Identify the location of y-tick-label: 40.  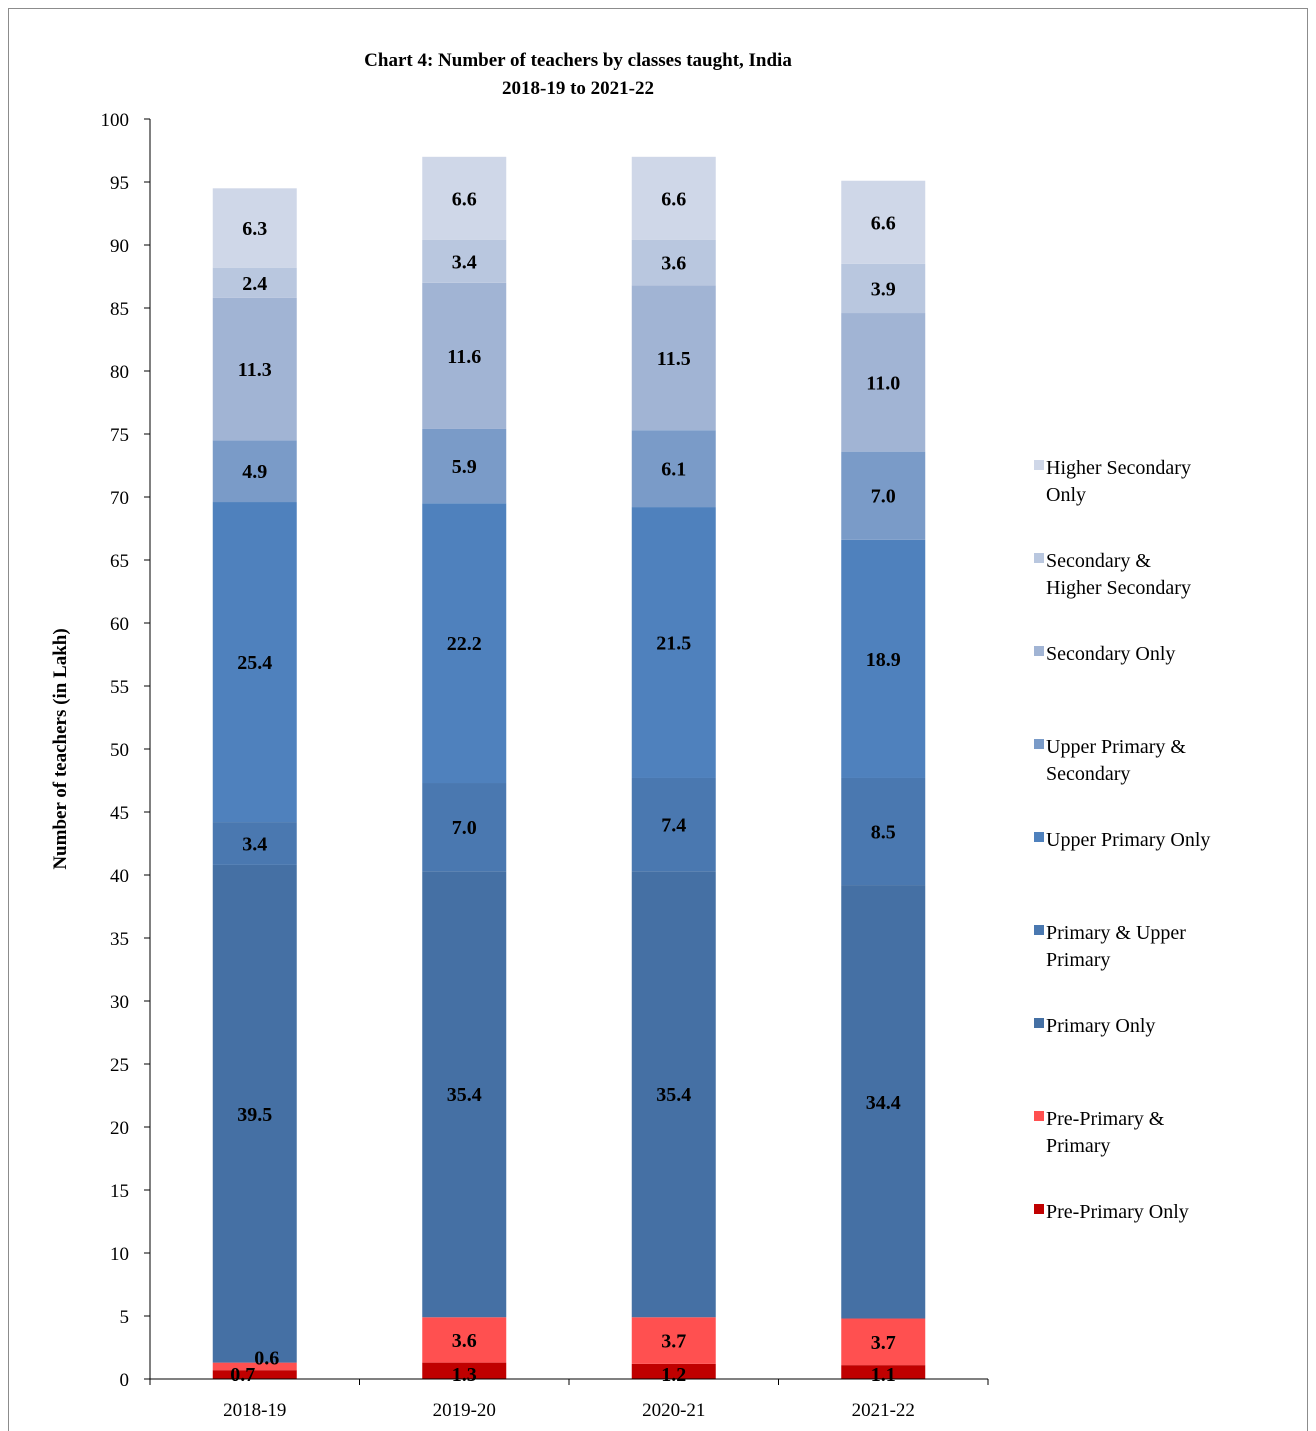
(119, 876).